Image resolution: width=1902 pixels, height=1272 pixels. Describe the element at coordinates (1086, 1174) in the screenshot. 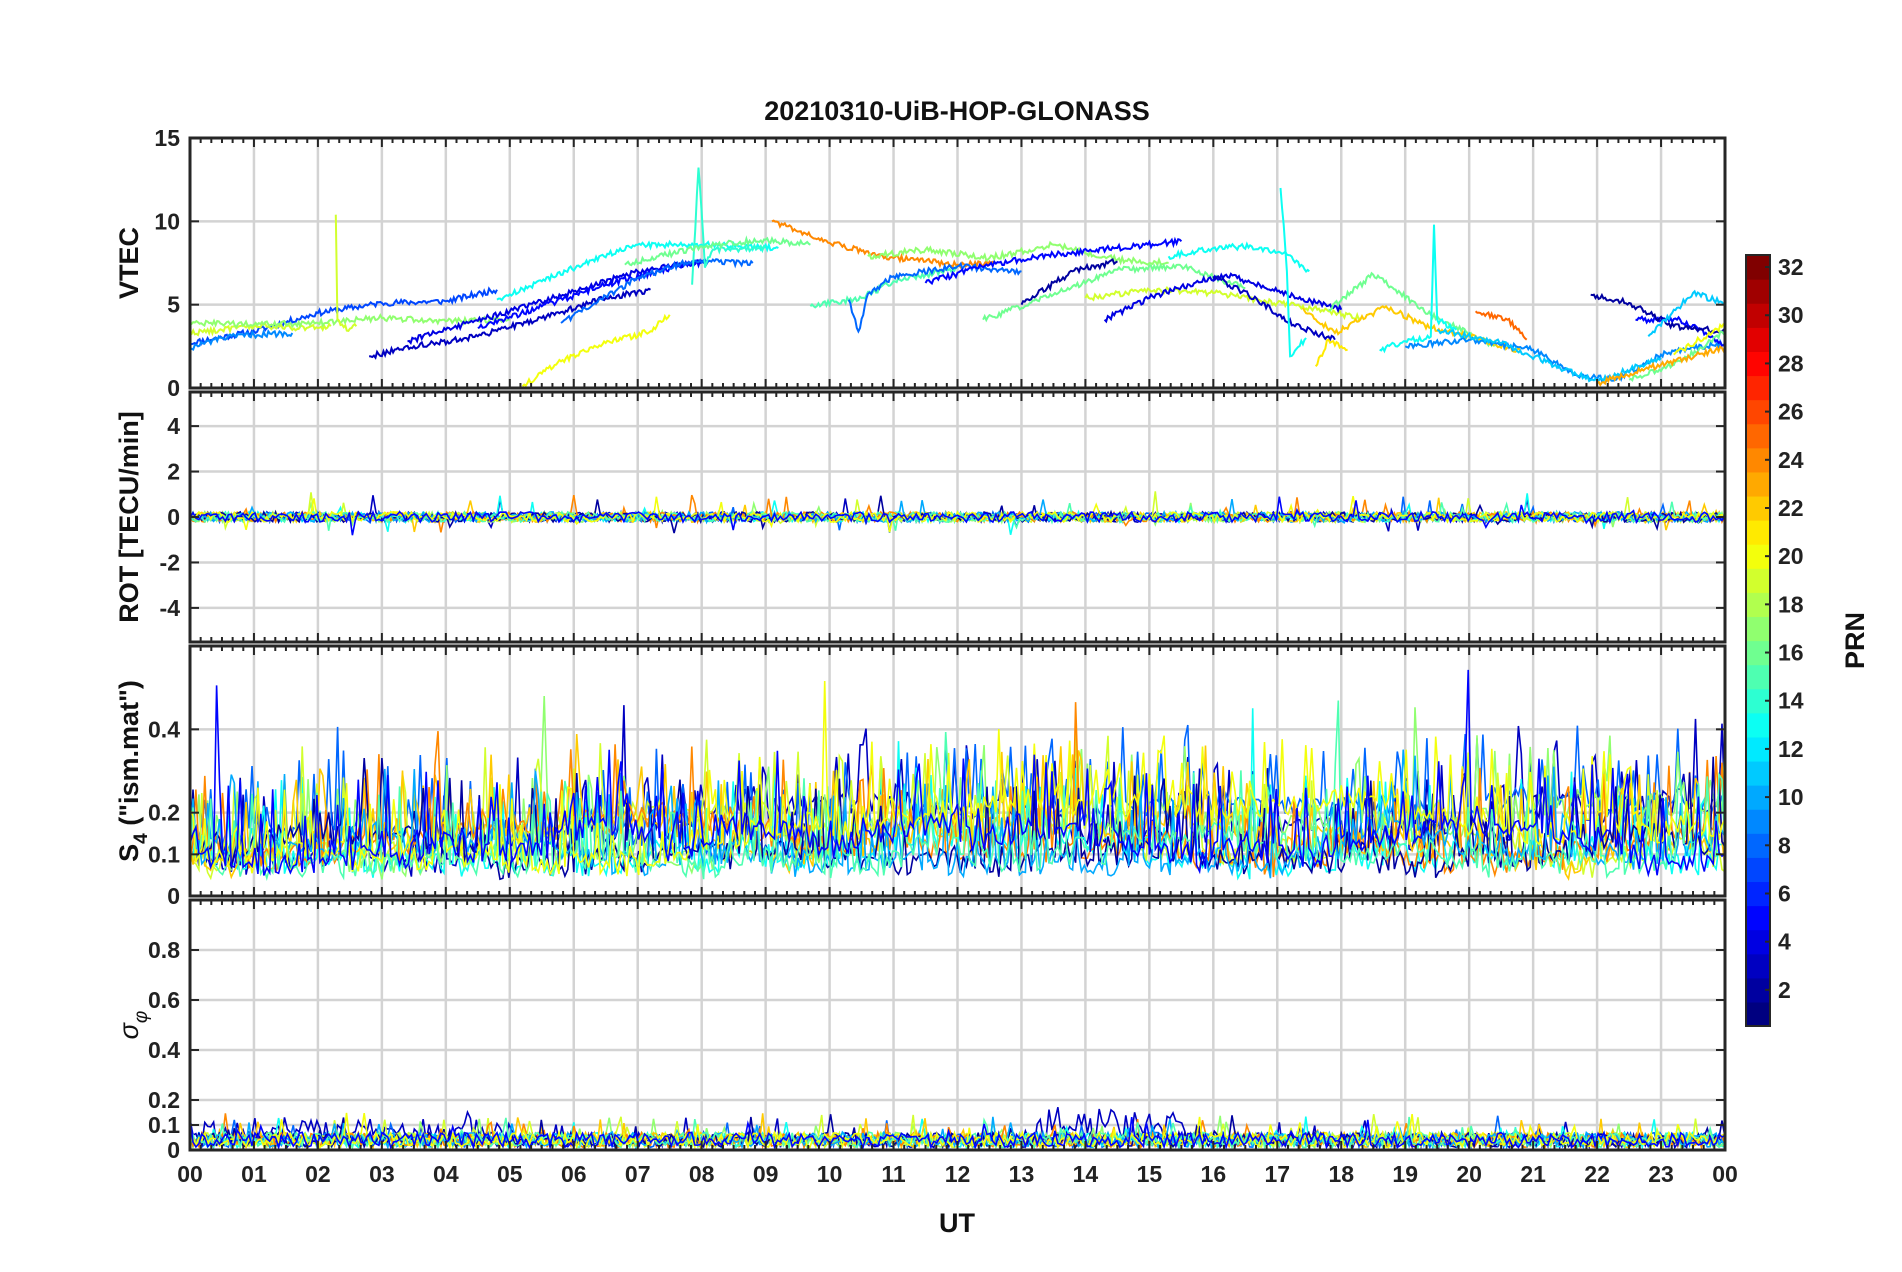

I see `x-tick-label: 14` at that location.